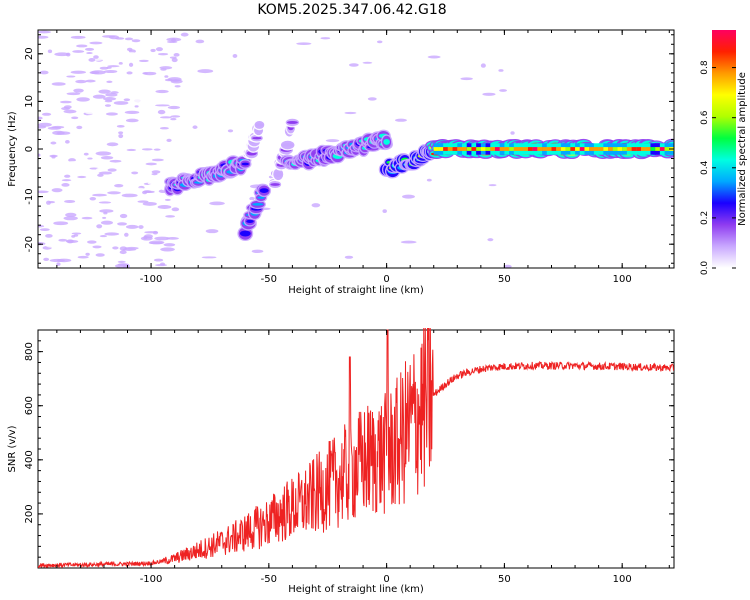 This screenshot has height=600, width=750. I want to click on y-tick-label: 600, so click(29, 405).